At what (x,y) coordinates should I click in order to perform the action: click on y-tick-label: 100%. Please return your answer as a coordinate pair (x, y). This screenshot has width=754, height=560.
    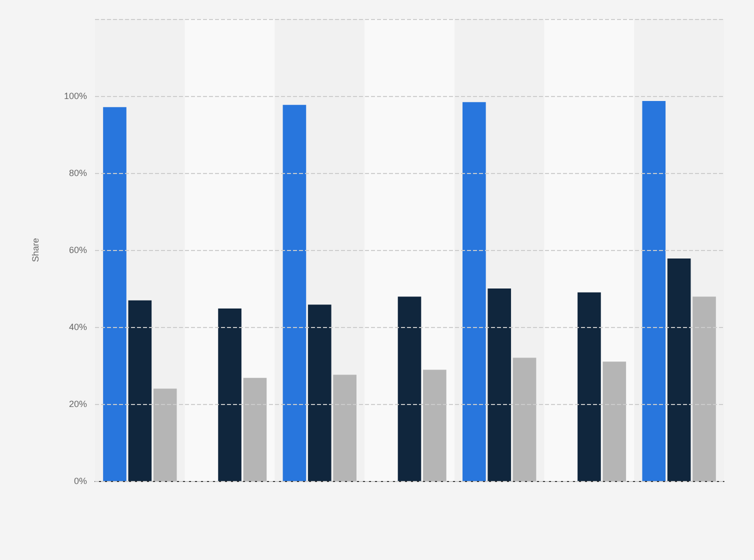
    Looking at the image, I should click on (75, 96).